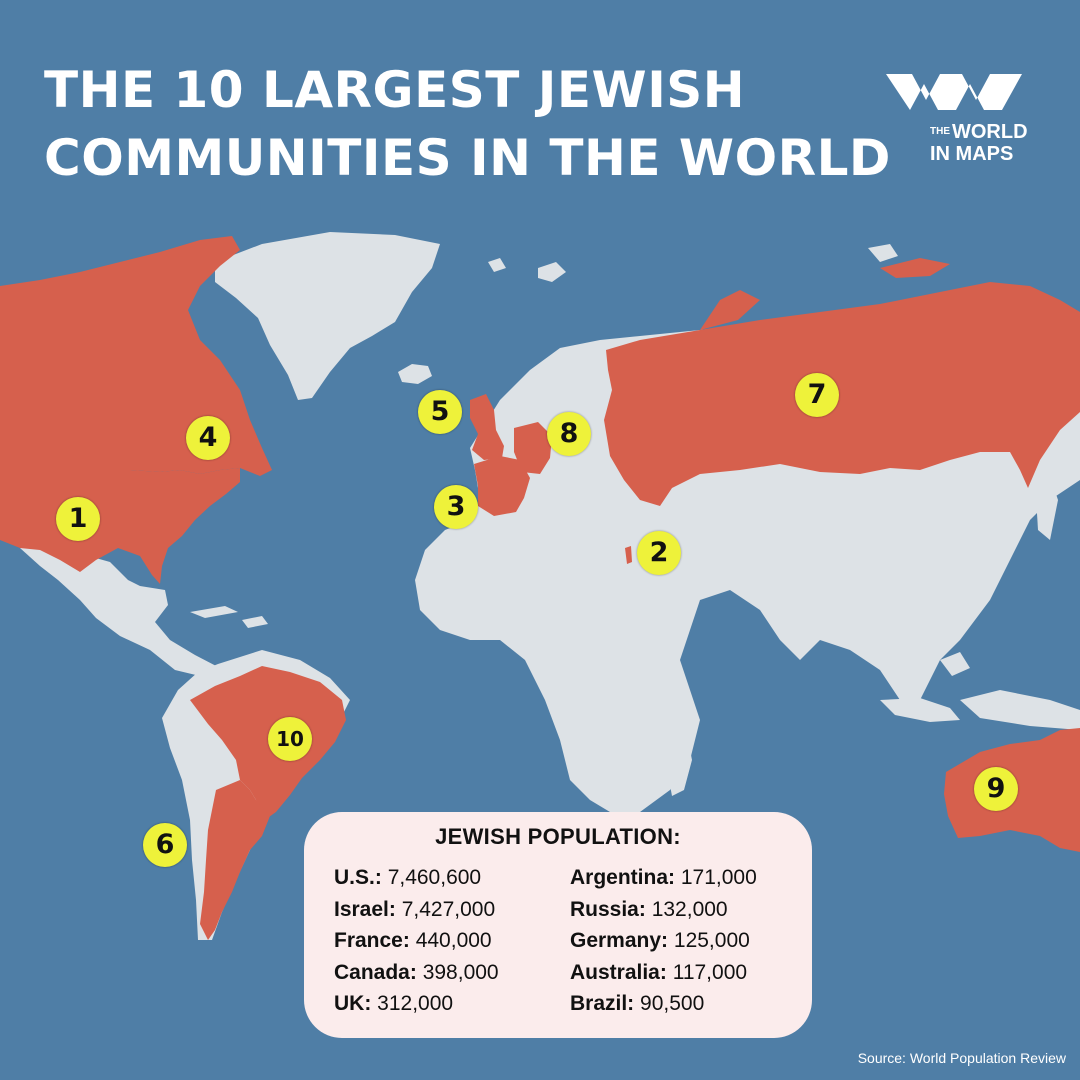 The image size is (1080, 1080). I want to click on logo-the: THE, so click(940, 131).